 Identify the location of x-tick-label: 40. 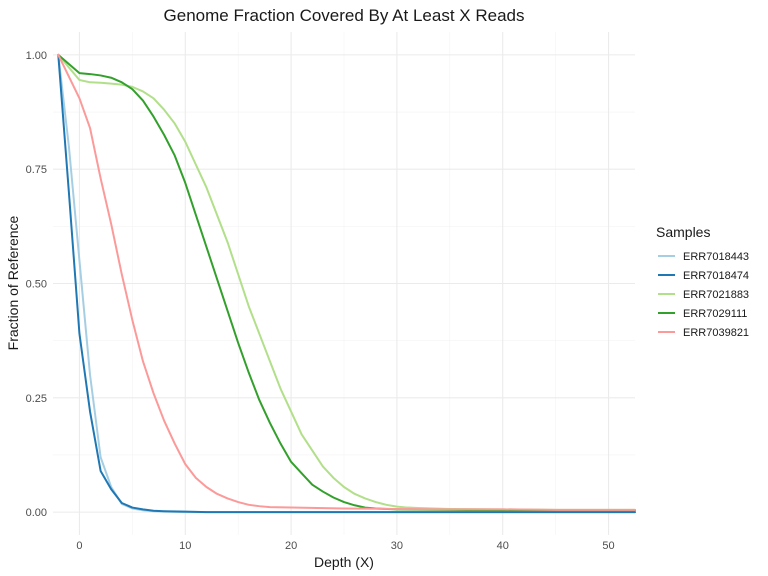
(503, 546).